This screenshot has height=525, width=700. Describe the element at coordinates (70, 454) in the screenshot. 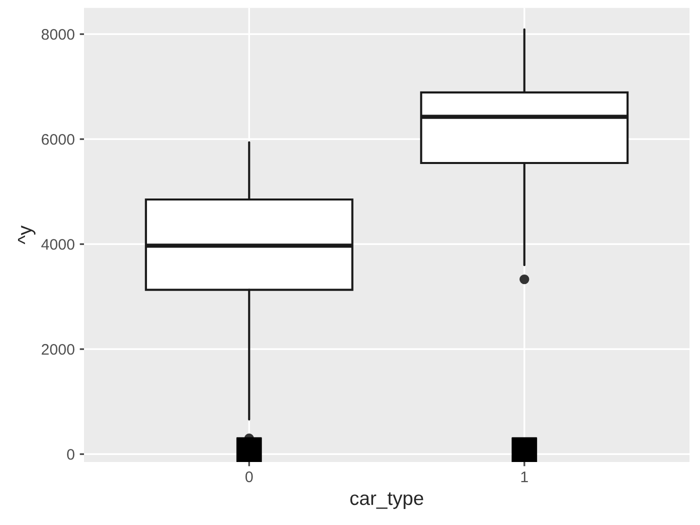

I see `y-tick-label: 0` at that location.